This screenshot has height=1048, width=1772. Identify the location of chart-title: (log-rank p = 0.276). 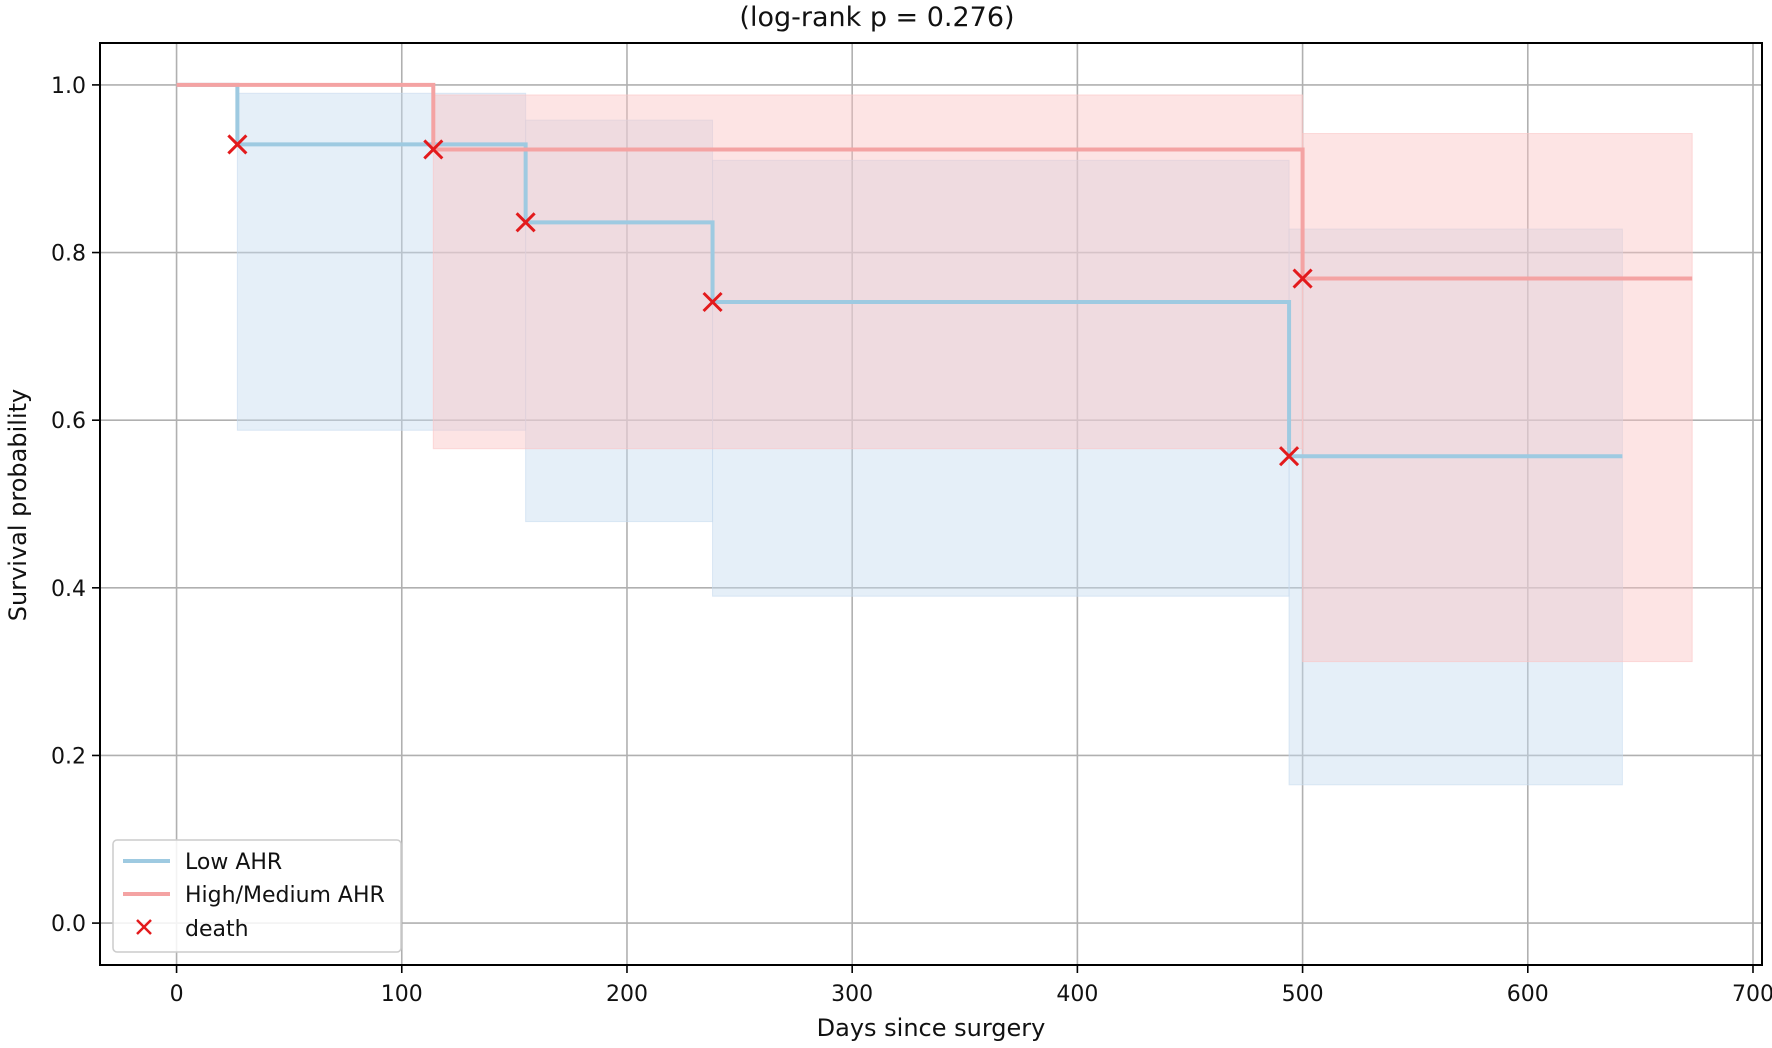
(876, 17).